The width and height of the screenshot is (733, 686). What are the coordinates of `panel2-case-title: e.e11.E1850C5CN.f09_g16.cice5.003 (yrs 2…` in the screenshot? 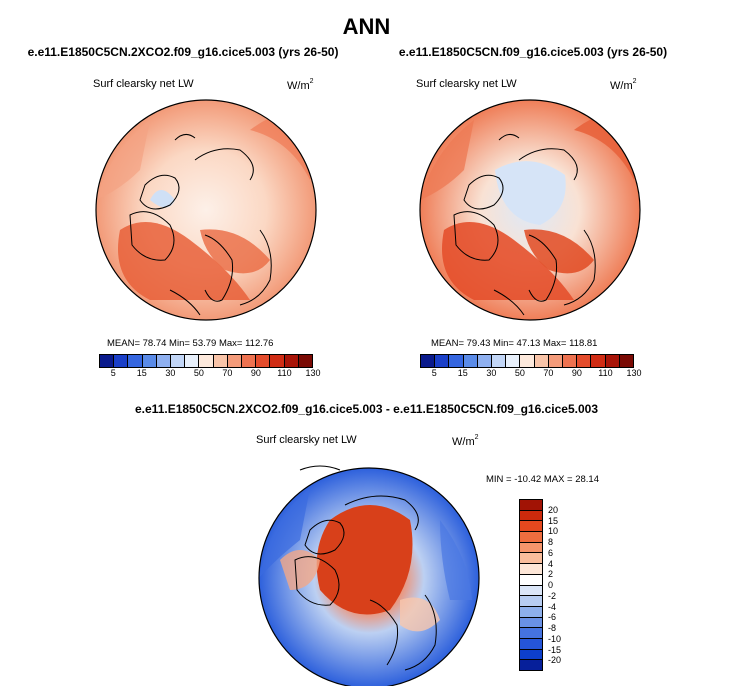 It's located at (533, 52).